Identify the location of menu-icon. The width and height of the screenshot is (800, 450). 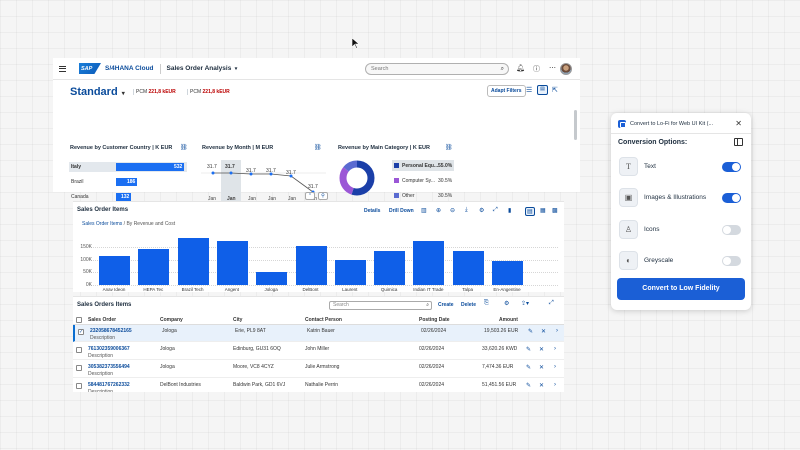
(66, 68).